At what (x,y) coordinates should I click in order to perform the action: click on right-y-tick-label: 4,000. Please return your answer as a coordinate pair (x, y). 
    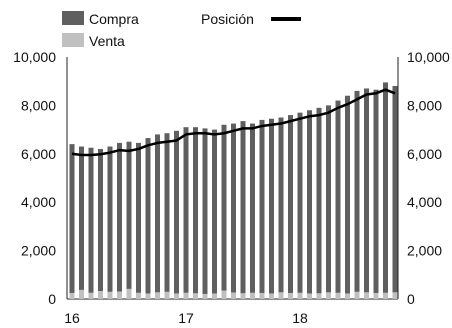
    Looking at the image, I should click on (424, 202).